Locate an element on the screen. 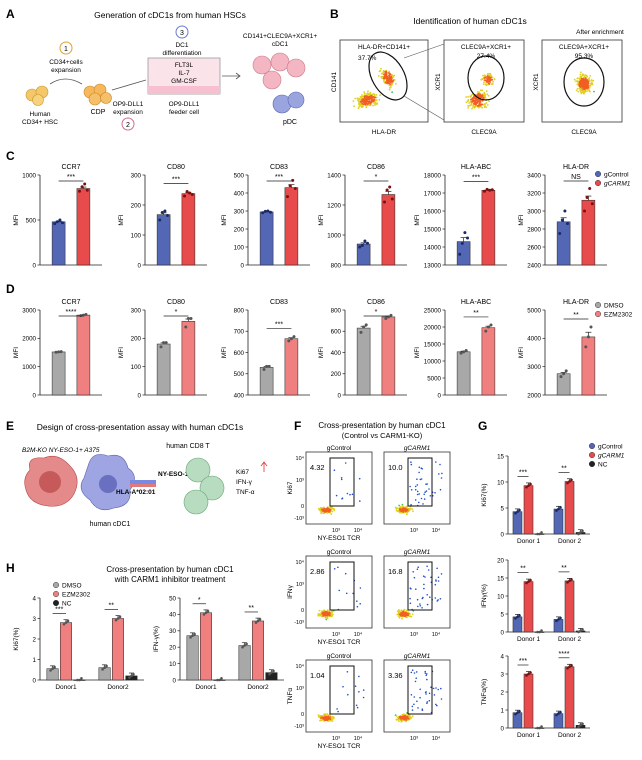 Image resolution: width=642 pixels, height=760 pixels. output-label-b: cDC1 is located at coordinates (280, 44).